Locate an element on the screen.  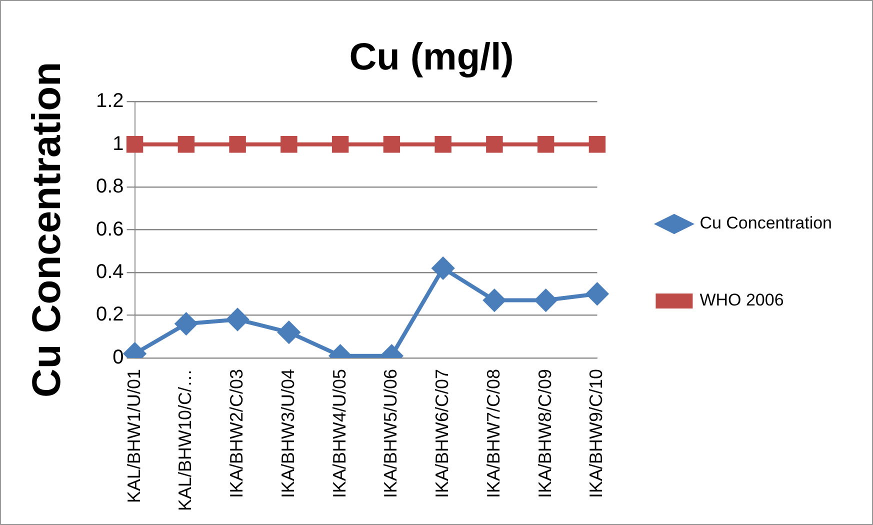
chart-title: Cu (mg/l) is located at coordinates (431, 57).